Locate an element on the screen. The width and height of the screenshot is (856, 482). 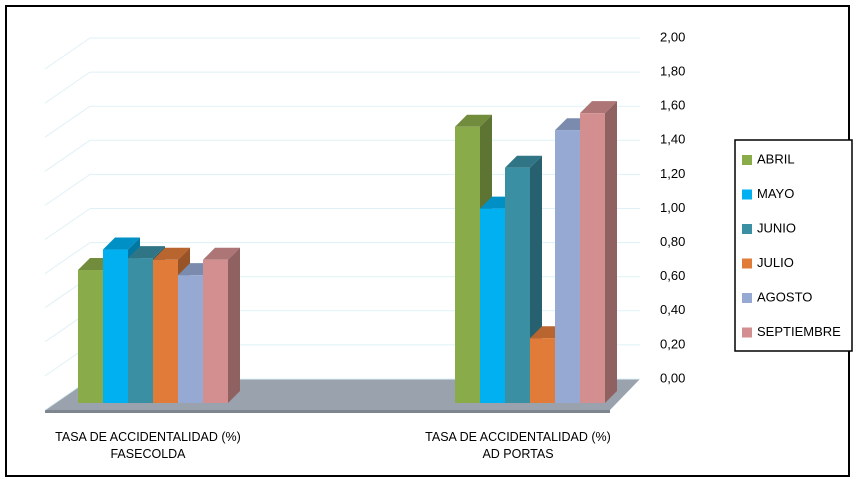
legend-label: AGOSTO is located at coordinates (784, 296).